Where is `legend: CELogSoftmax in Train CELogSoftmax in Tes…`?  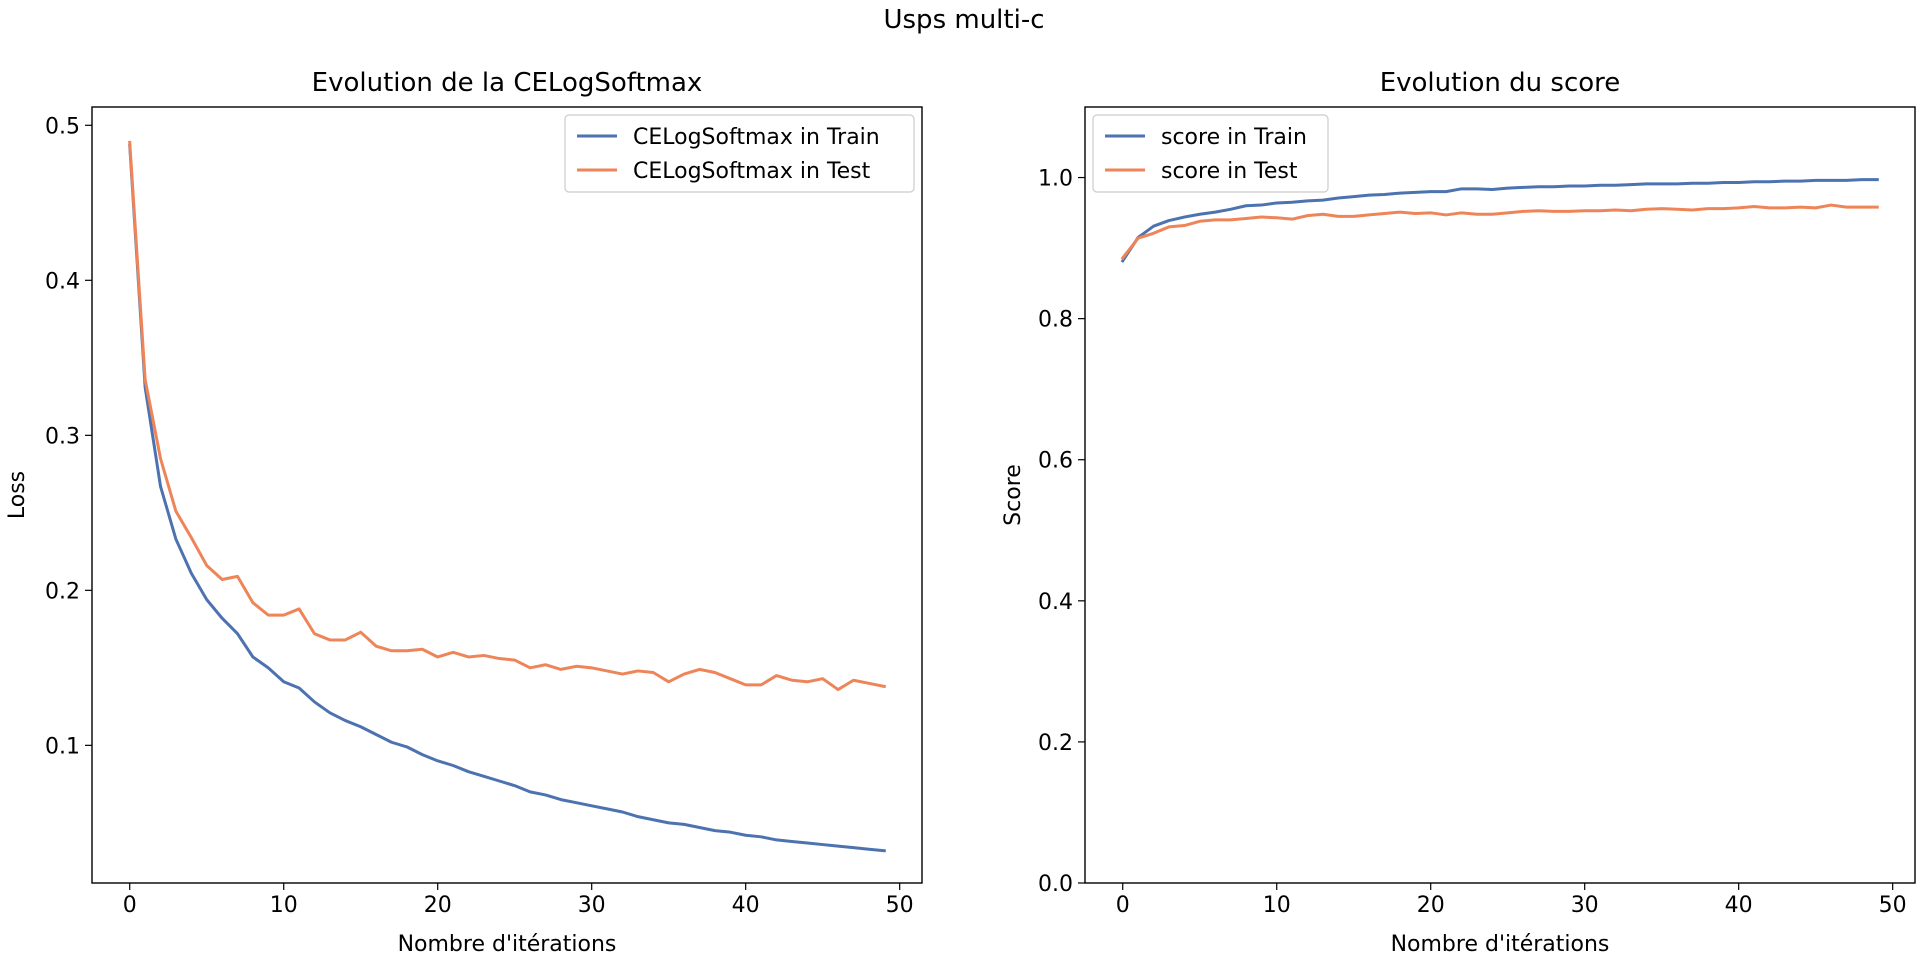
legend: CELogSoftmax in Train CELogSoftmax in Tes… is located at coordinates (739, 153).